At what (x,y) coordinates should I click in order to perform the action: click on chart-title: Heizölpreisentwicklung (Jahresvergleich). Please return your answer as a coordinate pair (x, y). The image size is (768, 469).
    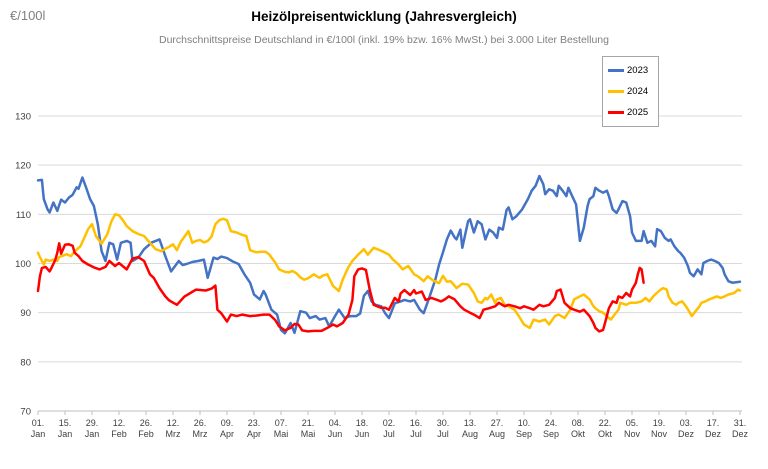
    Looking at the image, I should click on (384, 16).